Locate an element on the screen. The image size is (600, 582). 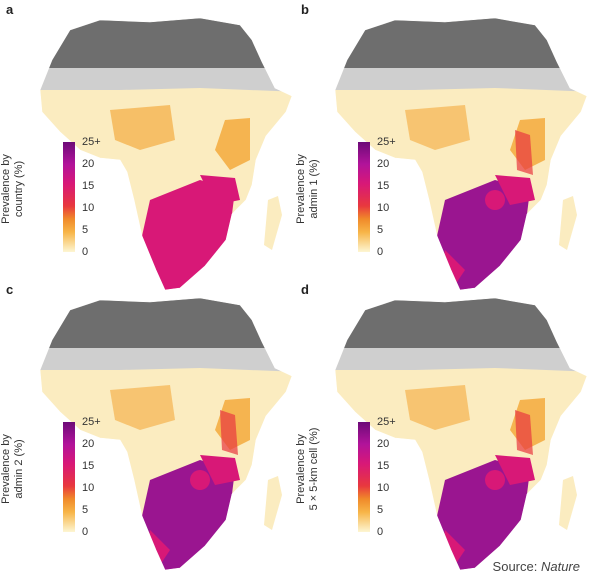
source-caption: Source: Nature is located at coordinates (536, 566).